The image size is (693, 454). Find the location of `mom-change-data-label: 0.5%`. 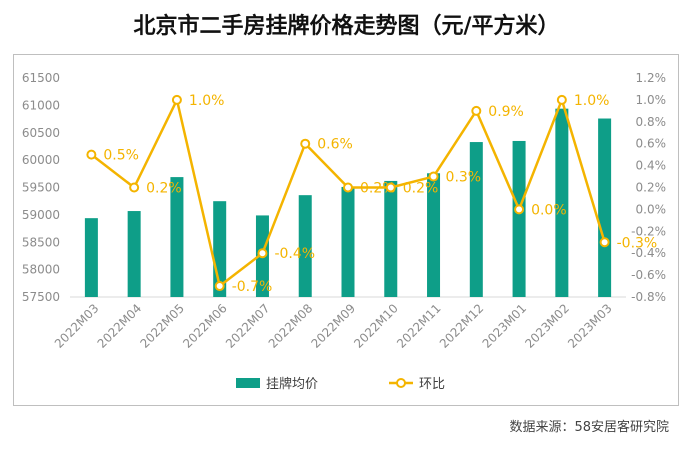

mom-change-data-label: 0.5% is located at coordinates (121, 156).